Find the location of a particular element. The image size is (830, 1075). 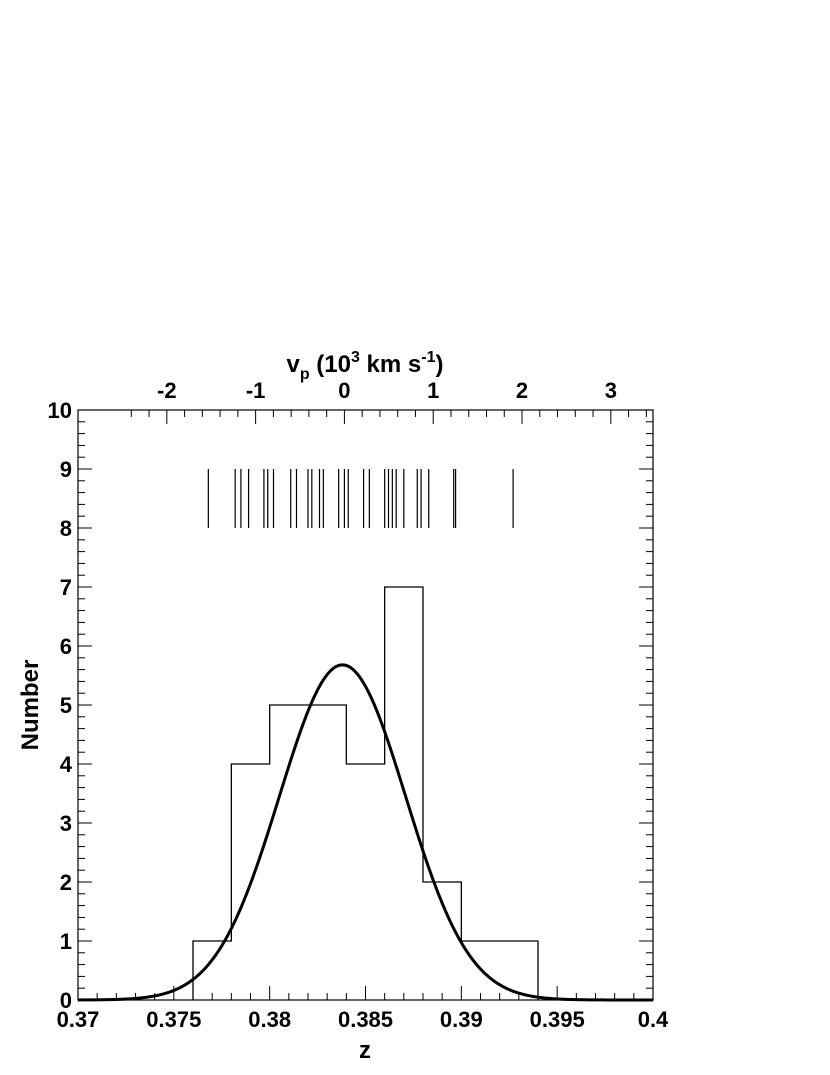

y-tick-label: 6 is located at coordinates (66, 646).